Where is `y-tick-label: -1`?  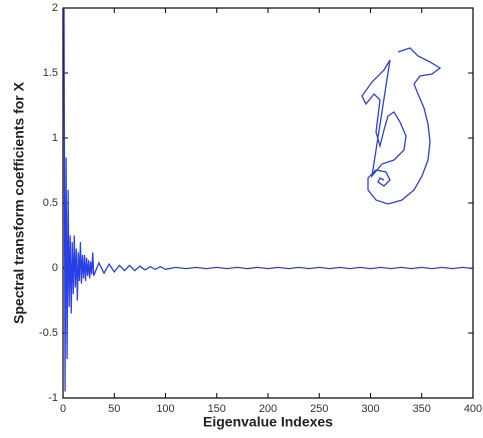 y-tick-label: -1 is located at coordinates (53, 398).